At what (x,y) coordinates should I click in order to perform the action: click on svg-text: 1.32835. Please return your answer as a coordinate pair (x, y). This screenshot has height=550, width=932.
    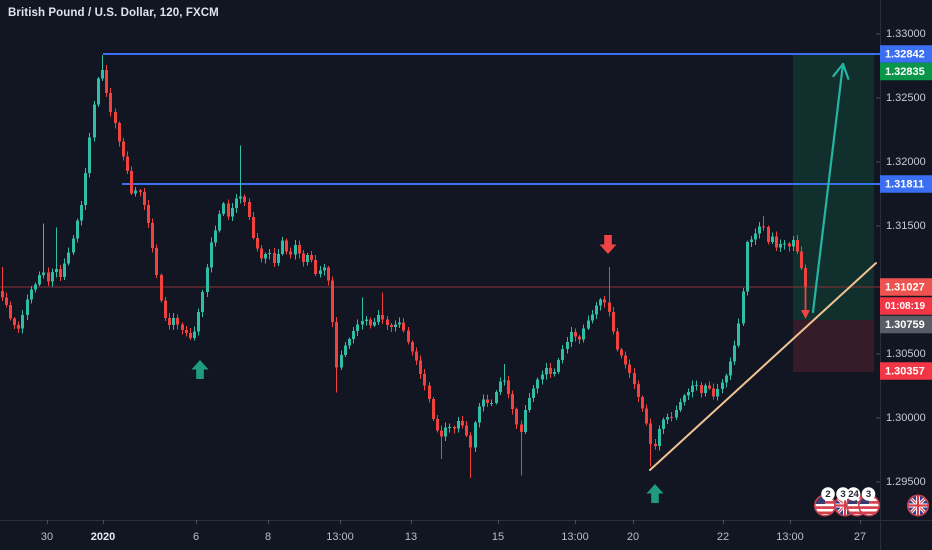
    Looking at the image, I should click on (905, 72).